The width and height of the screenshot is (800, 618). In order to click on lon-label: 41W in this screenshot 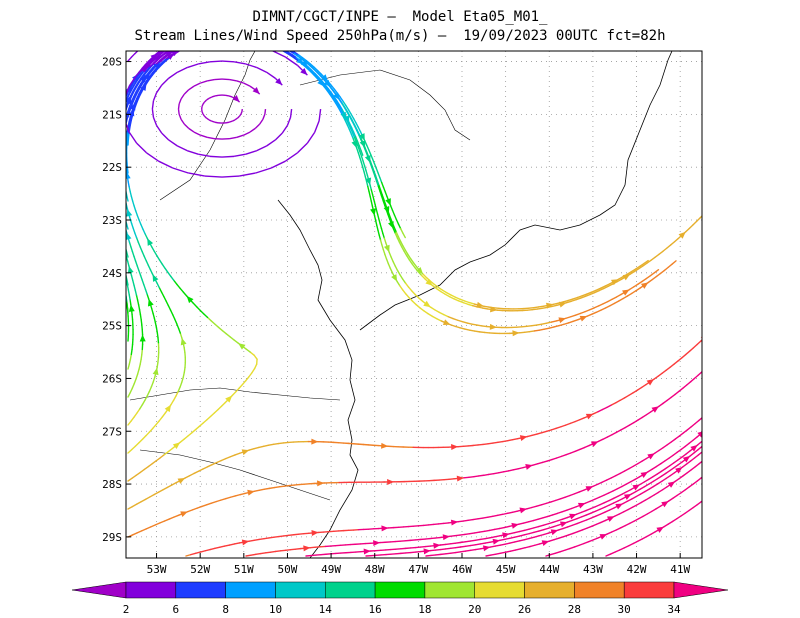, I will do `click(680, 569)`.